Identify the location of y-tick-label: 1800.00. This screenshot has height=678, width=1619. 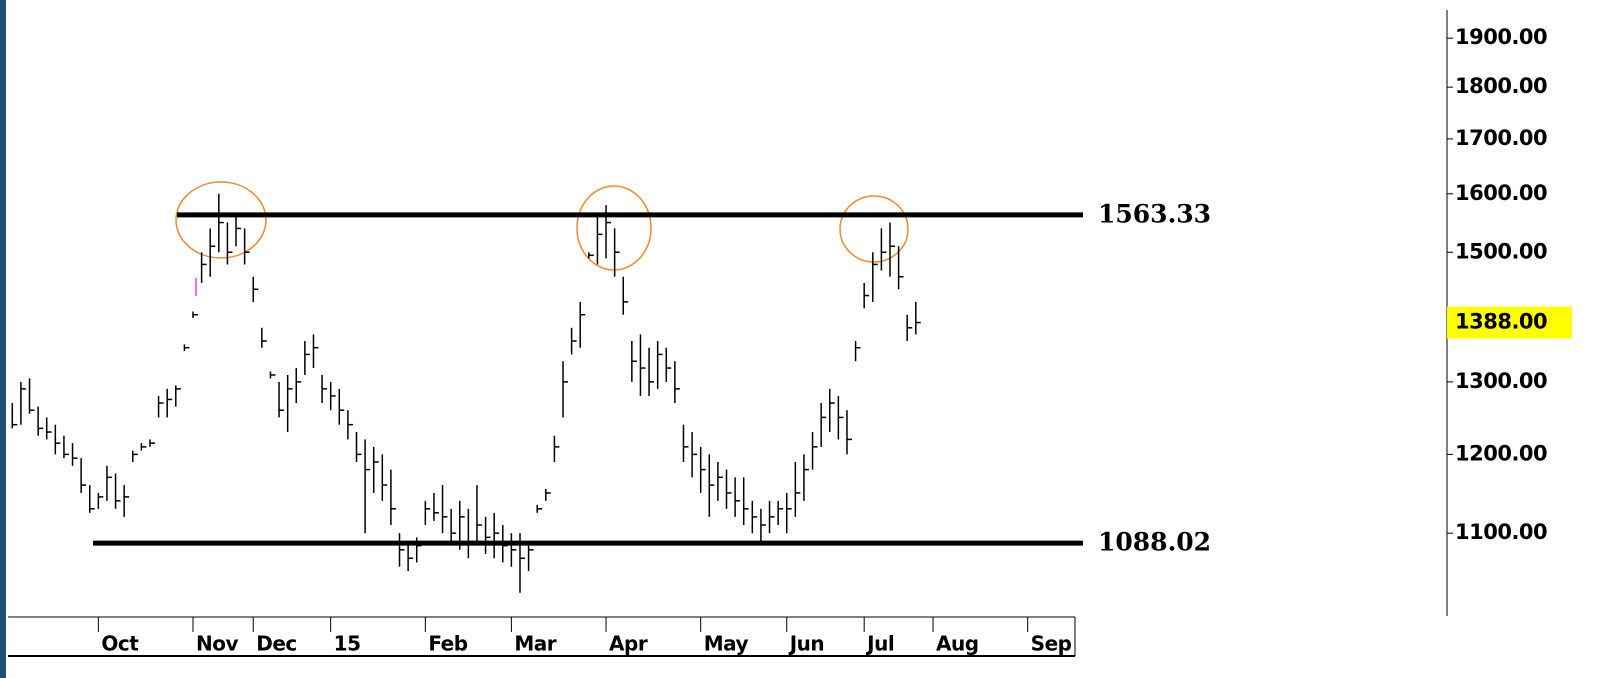
(1501, 86).